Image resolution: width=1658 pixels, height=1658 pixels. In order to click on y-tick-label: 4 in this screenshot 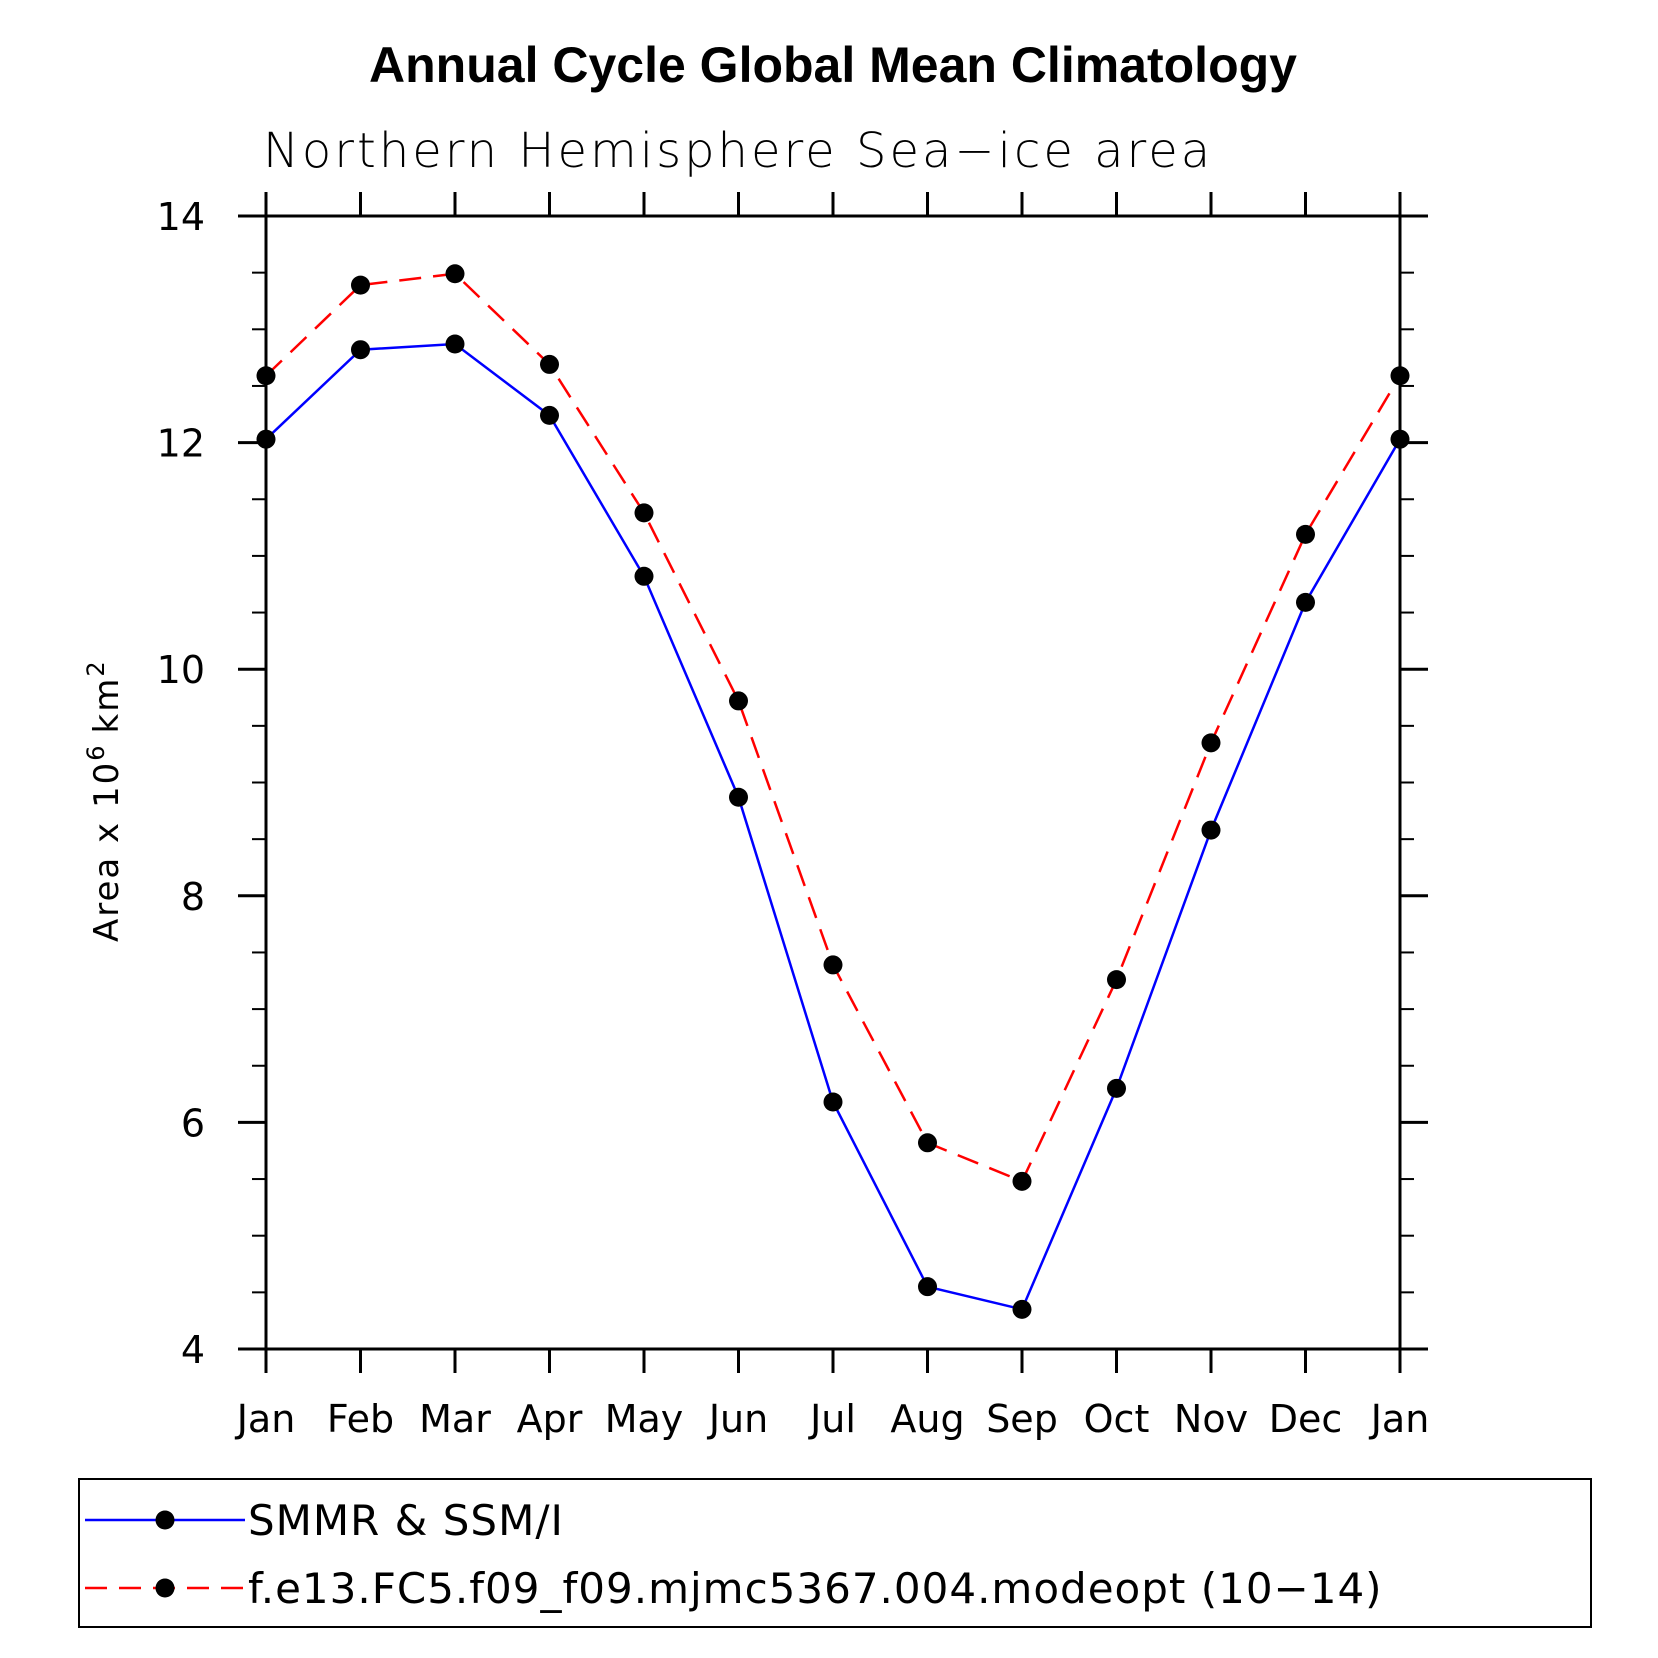, I will do `click(193, 1350)`.